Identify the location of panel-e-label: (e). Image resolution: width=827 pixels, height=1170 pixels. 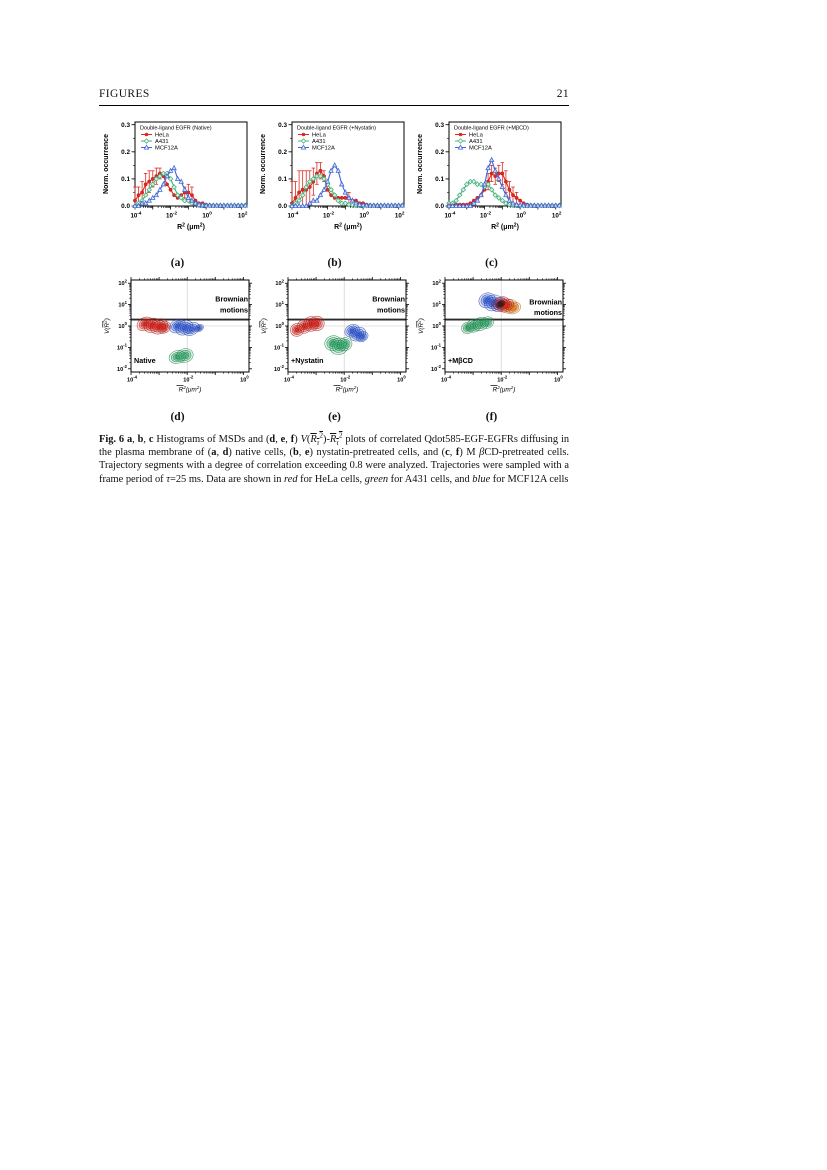
(334, 417).